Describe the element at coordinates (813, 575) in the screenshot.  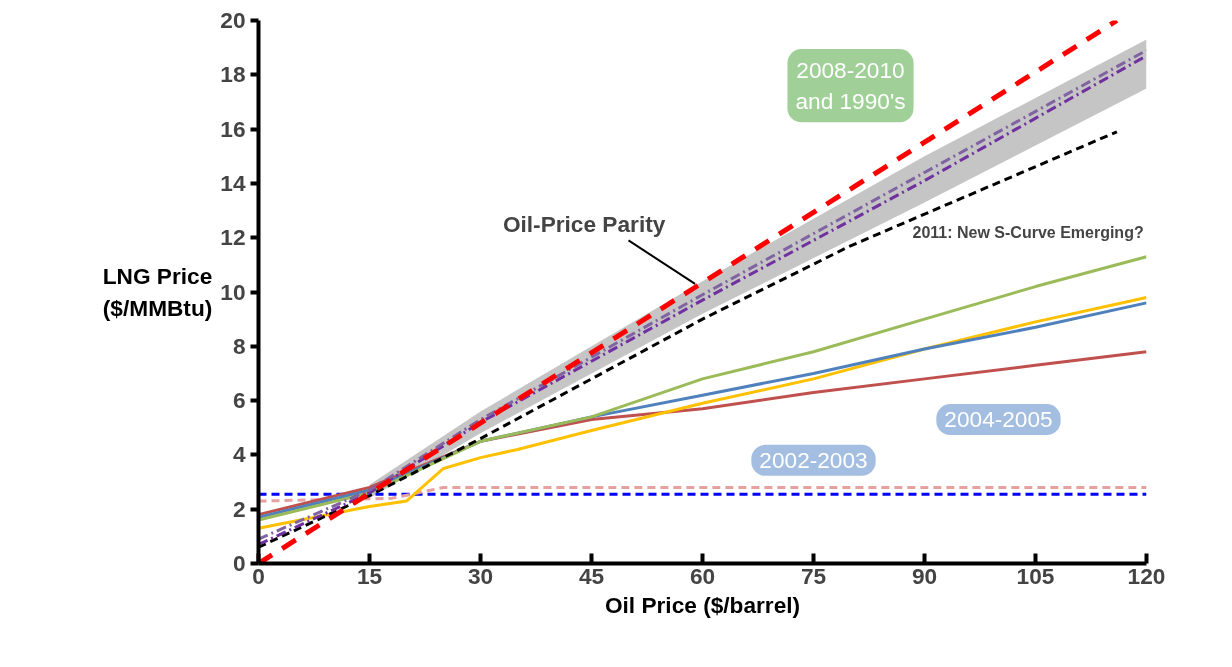
I see `x-tick-label: 75` at that location.